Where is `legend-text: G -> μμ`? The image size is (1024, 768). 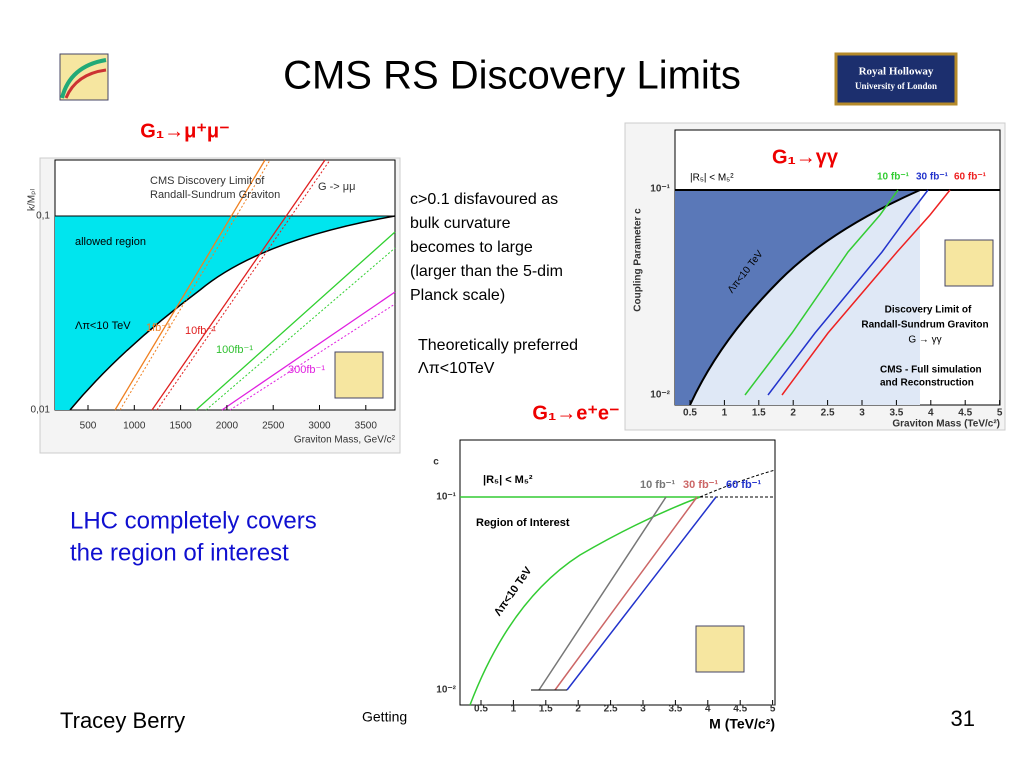
legend-text: G -> μμ is located at coordinates (336, 187).